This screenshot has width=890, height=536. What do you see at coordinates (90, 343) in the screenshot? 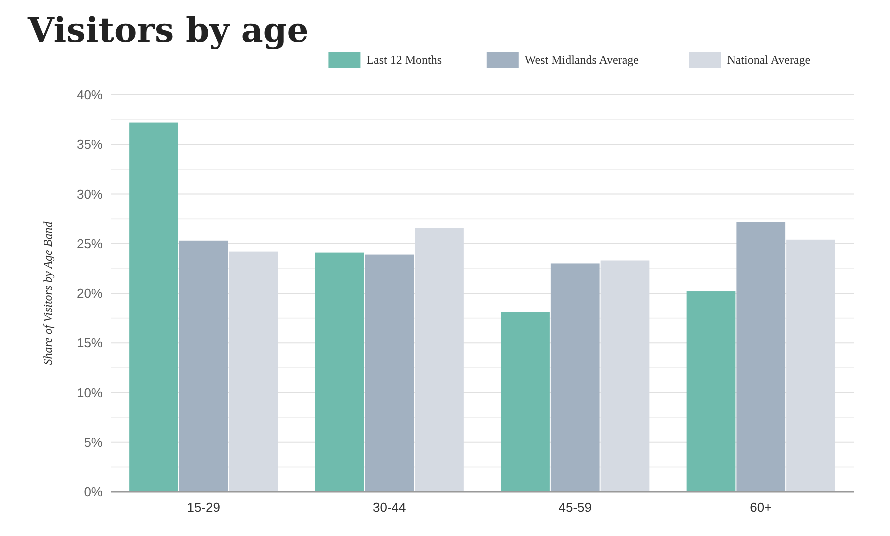
I see `y-tick-label: 15%` at bounding box center [90, 343].